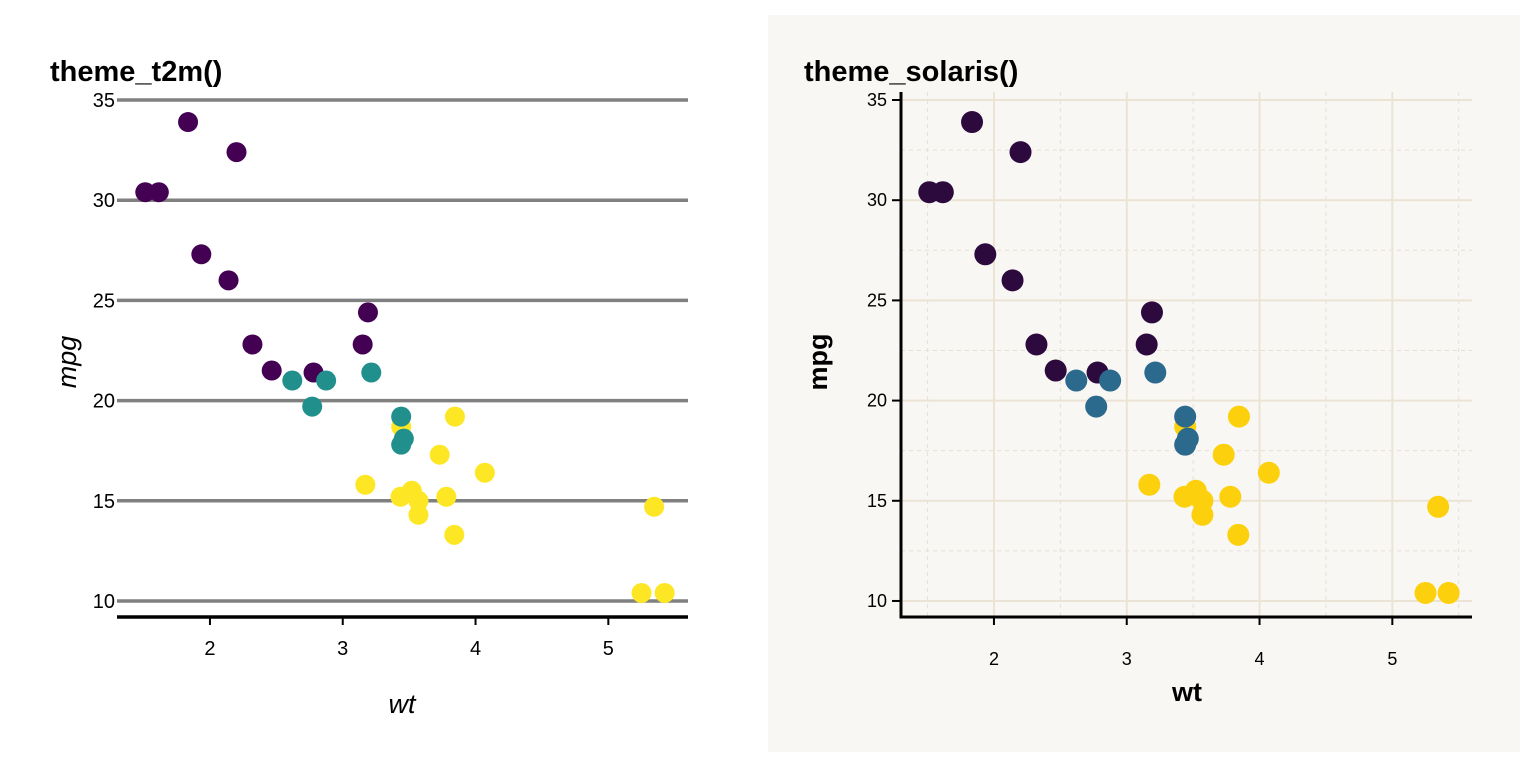  What do you see at coordinates (136, 72) in the screenshot?
I see `t2m-chart-title: theme_t2m()` at bounding box center [136, 72].